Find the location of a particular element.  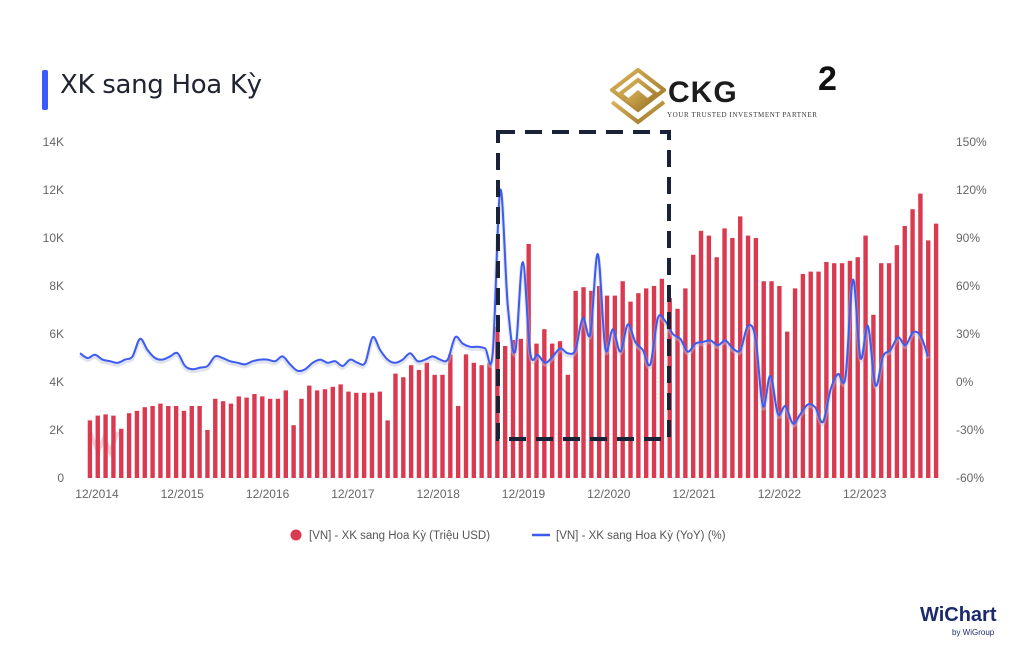

right-tick-label: 150% is located at coordinates (971, 142).